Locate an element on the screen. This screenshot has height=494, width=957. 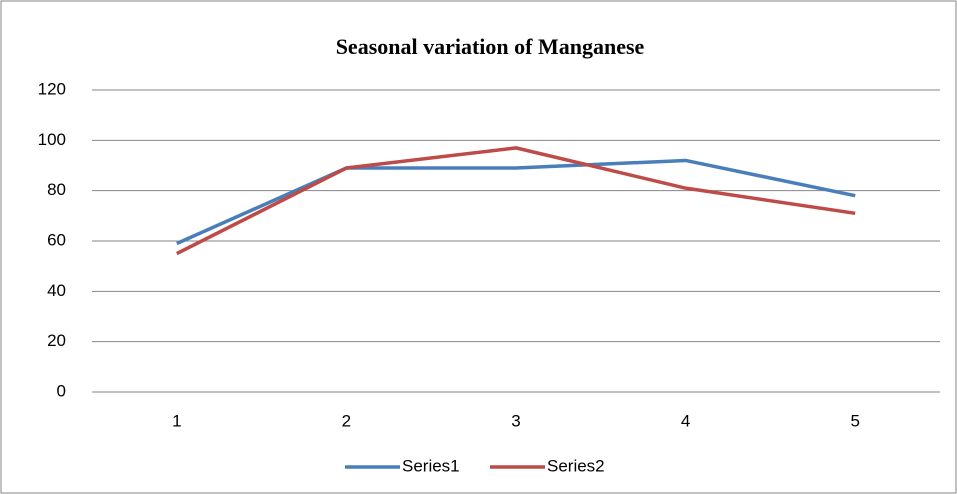
series-line is located at coordinates (516, 202).